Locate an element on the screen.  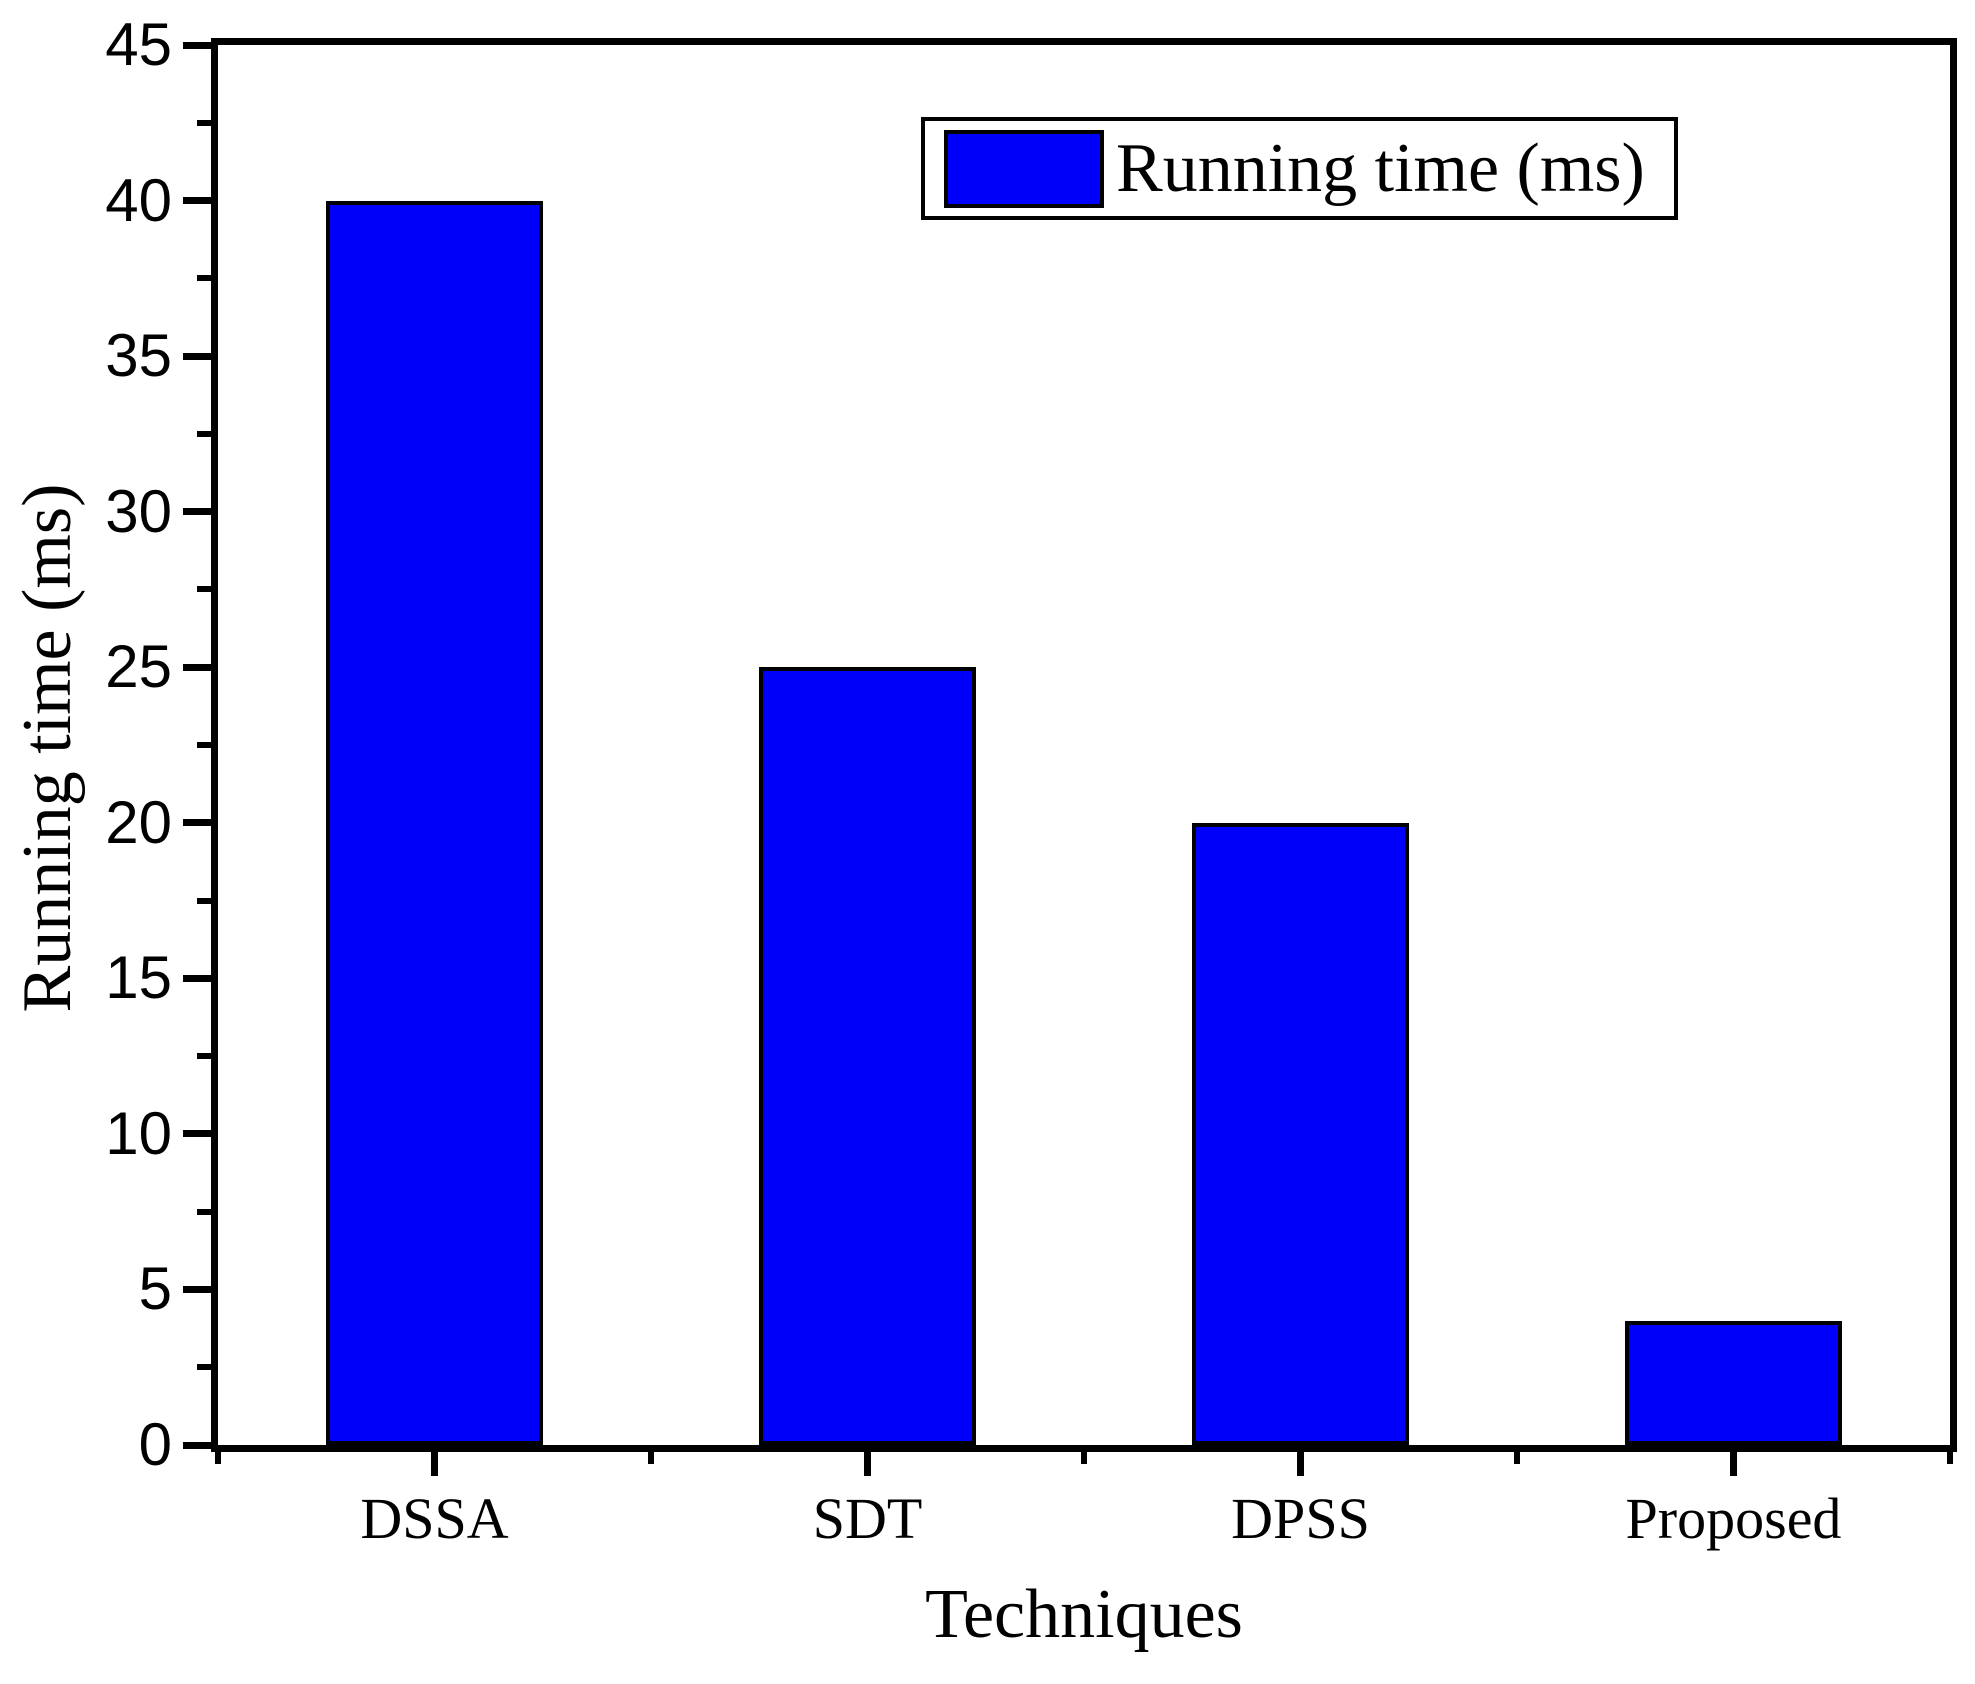
legend: Running time (ms) is located at coordinates (1299, 168).